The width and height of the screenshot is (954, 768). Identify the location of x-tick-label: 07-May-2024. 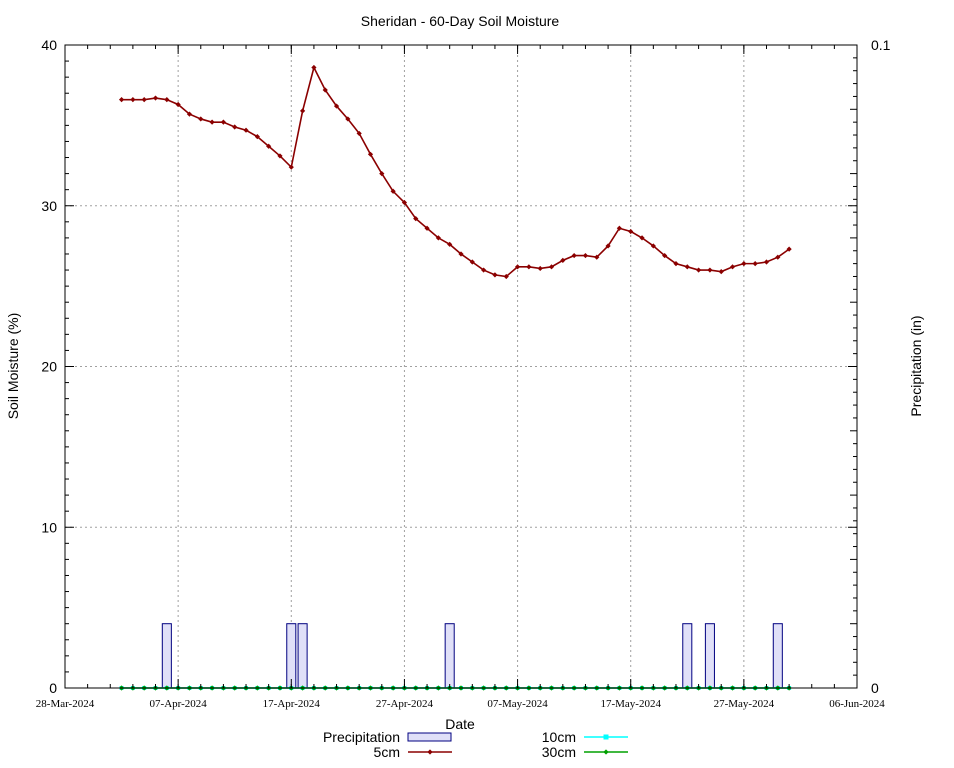
(517, 704).